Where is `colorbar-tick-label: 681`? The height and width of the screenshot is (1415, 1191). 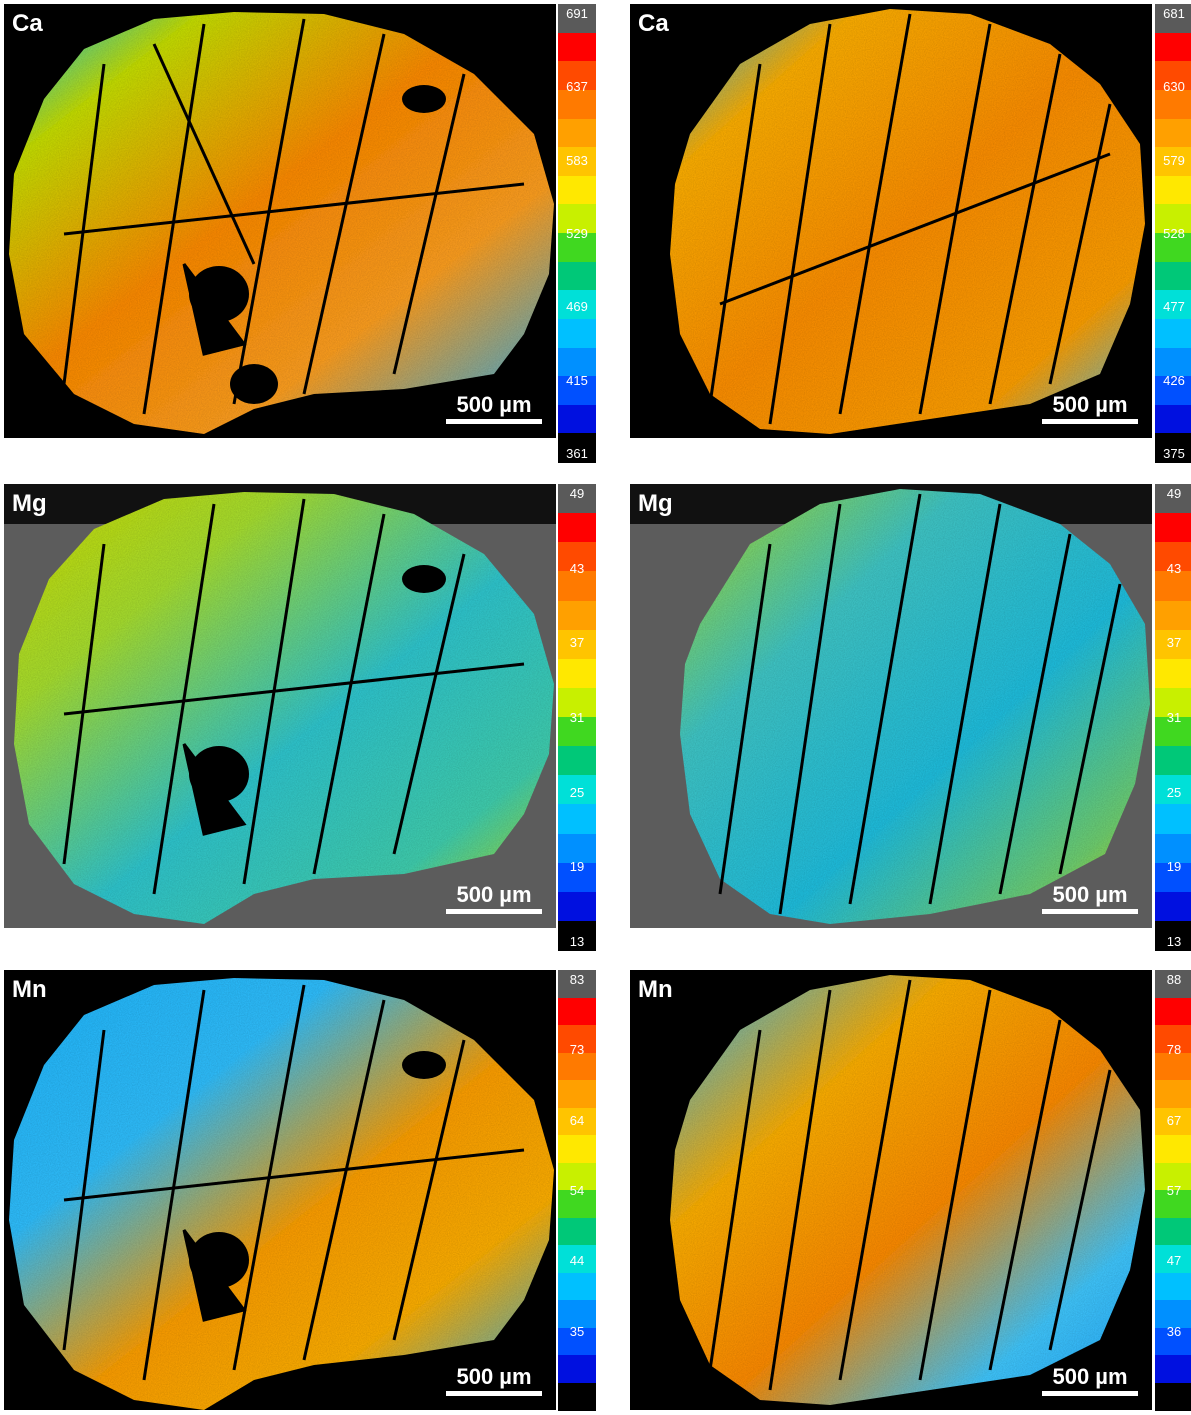 colorbar-tick-label: 681 is located at coordinates (1174, 13).